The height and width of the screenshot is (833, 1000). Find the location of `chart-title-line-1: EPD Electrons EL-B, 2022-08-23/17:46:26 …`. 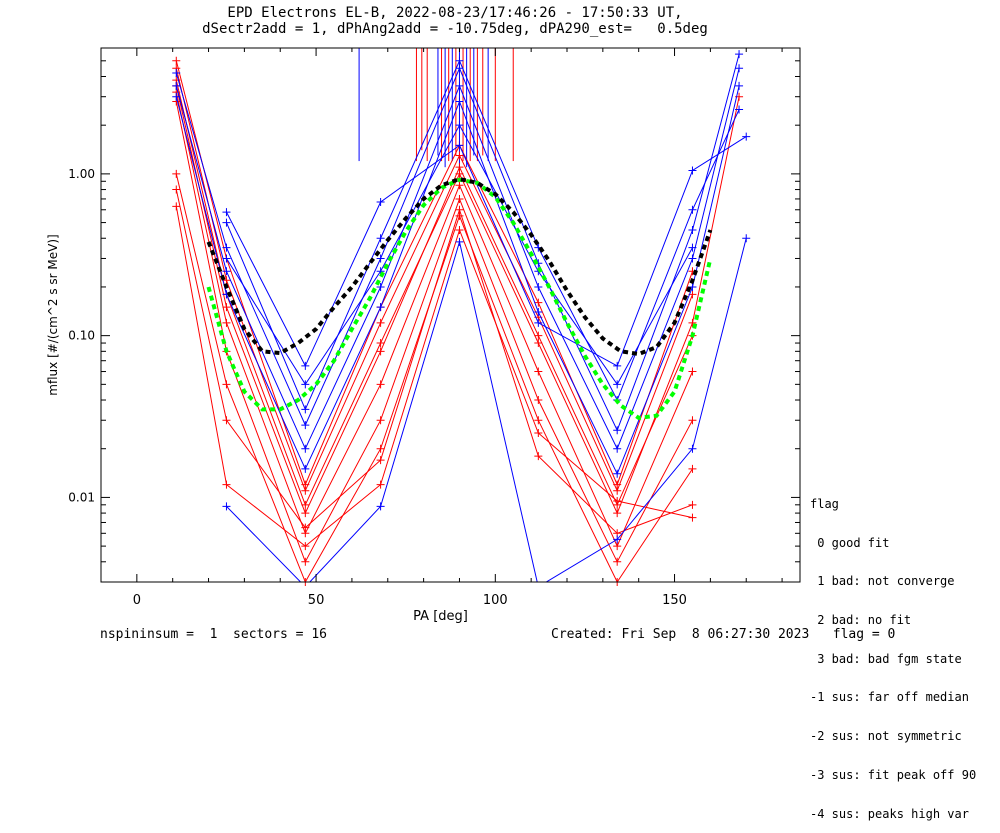

chart-title-line-1: EPD Electrons EL-B, 2022-08-23/17:46:26 … is located at coordinates (455, 13).